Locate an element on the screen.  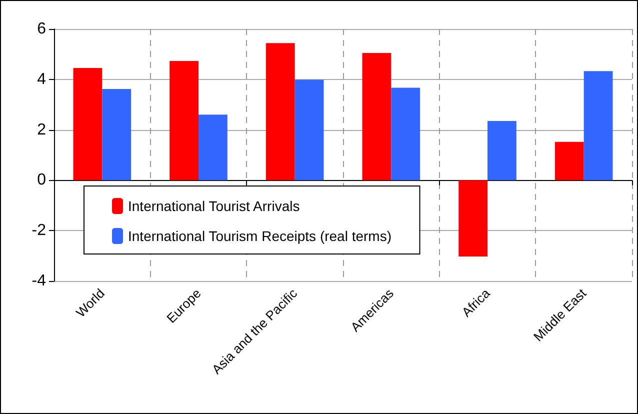
y-tick-label: 6 is located at coordinates (41, 29).